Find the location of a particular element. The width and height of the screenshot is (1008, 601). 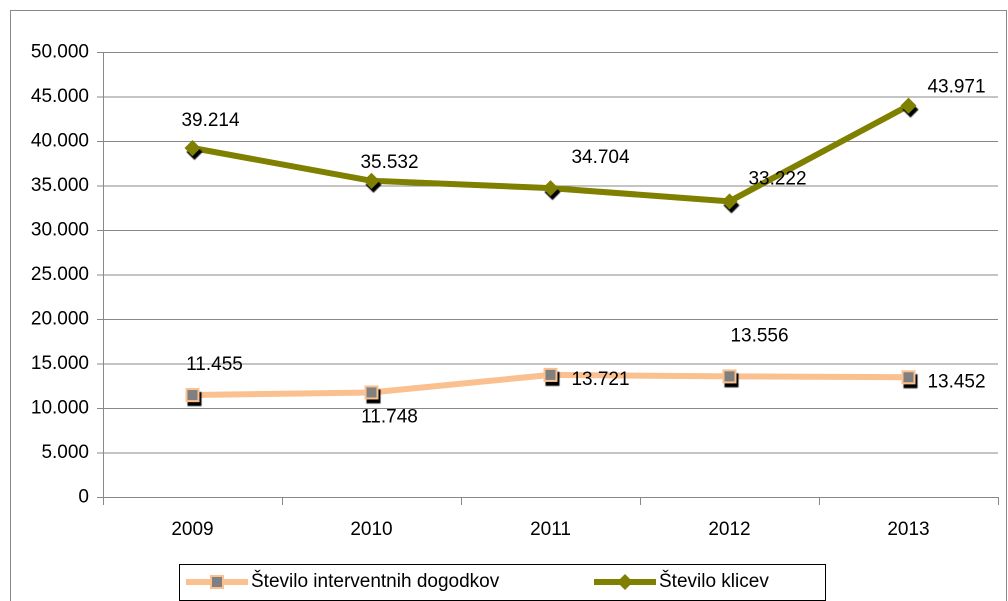

y-tick-label: 30.000 is located at coordinates (60, 230).